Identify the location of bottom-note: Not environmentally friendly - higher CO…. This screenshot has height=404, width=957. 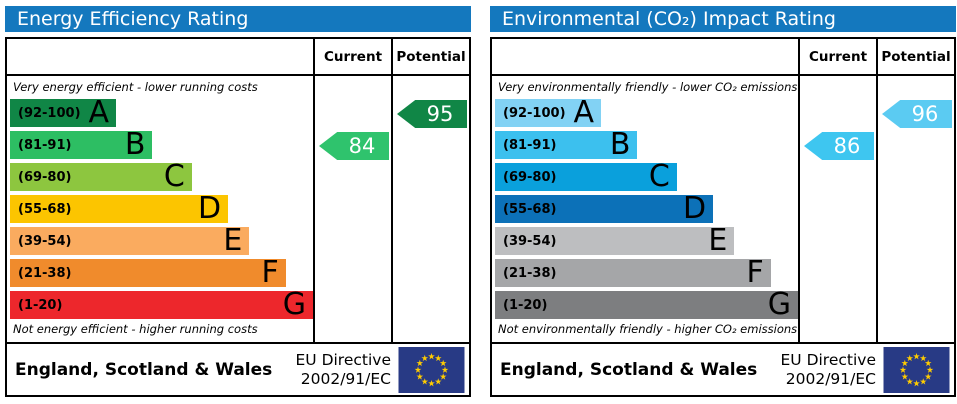
(648, 329).